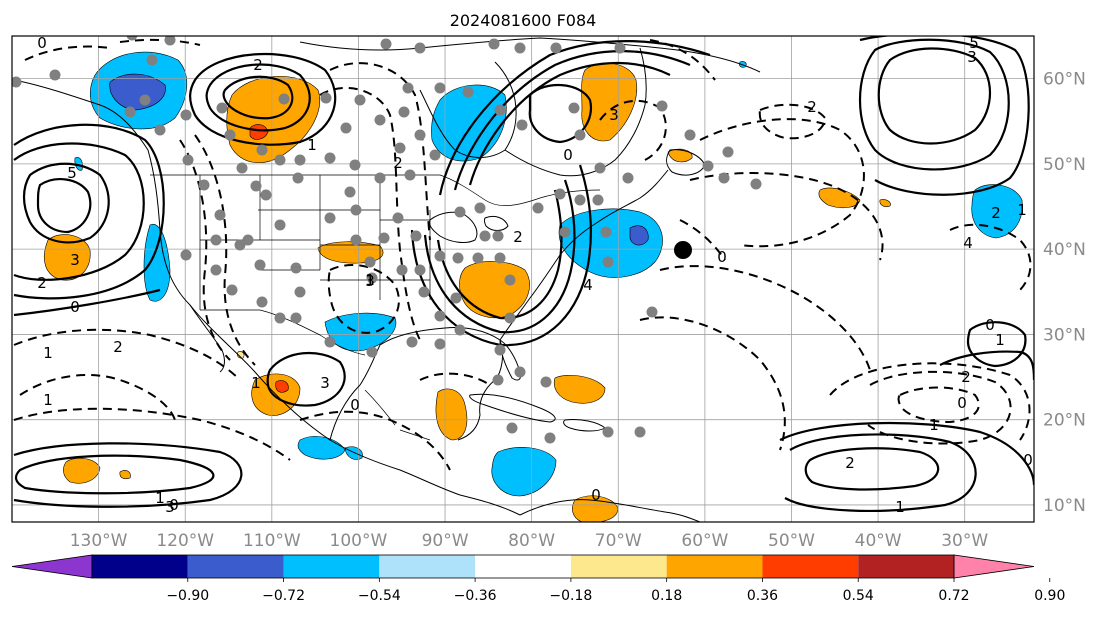 The image size is (1105, 619). I want to click on colorbar-tick-label: −0.36, so click(475, 596).